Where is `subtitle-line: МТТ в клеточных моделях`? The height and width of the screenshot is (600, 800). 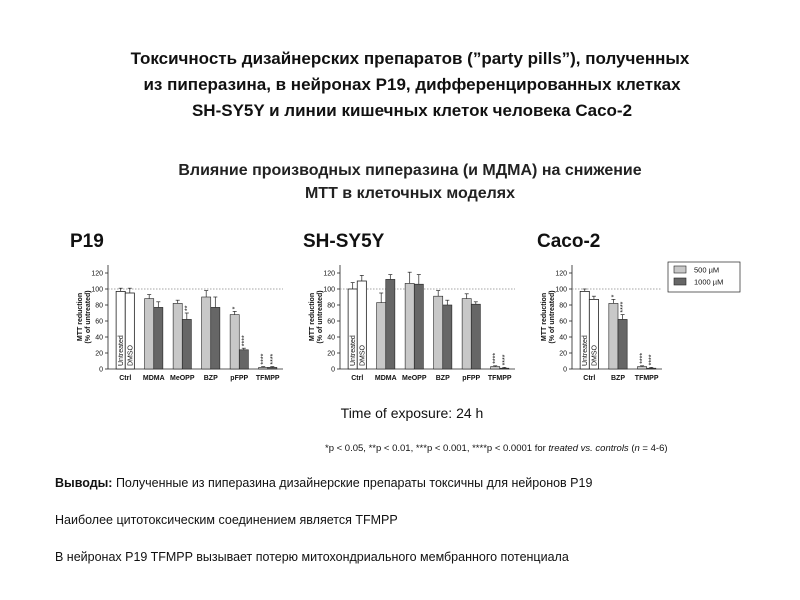
subtitle-line: МТТ в клеточных моделях is located at coordinates (410, 193).